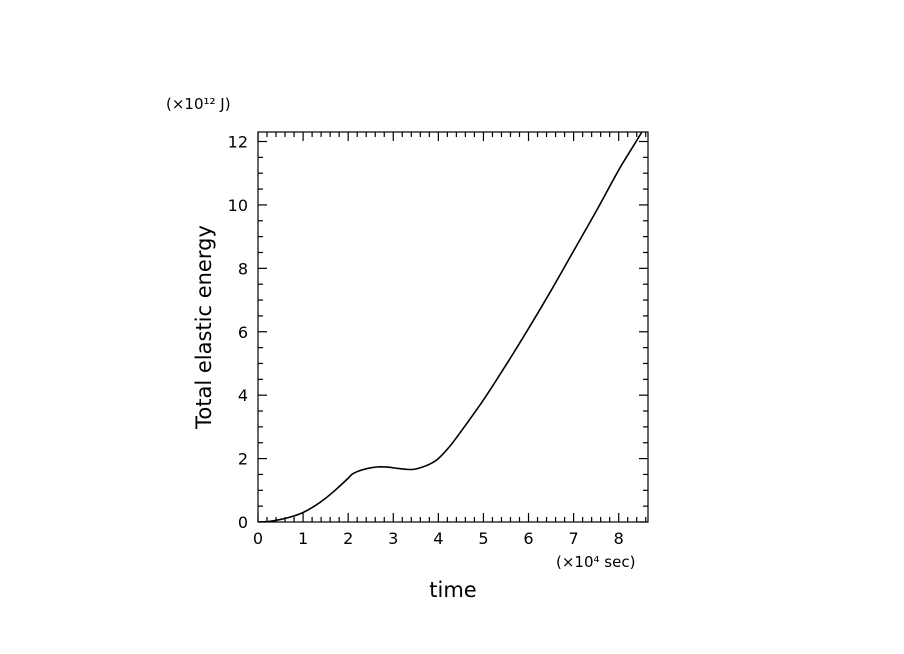  What do you see at coordinates (243, 395) in the screenshot?
I see `y-tick-label: 4` at bounding box center [243, 395].